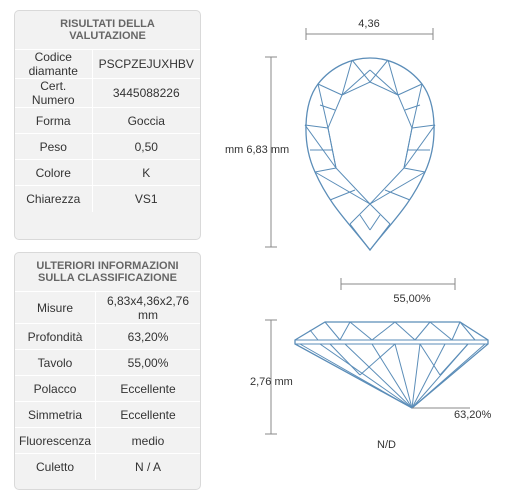 This screenshot has height=492, width=521. I want to click on table-row: Tavolo 55,00%, so click(107, 362).